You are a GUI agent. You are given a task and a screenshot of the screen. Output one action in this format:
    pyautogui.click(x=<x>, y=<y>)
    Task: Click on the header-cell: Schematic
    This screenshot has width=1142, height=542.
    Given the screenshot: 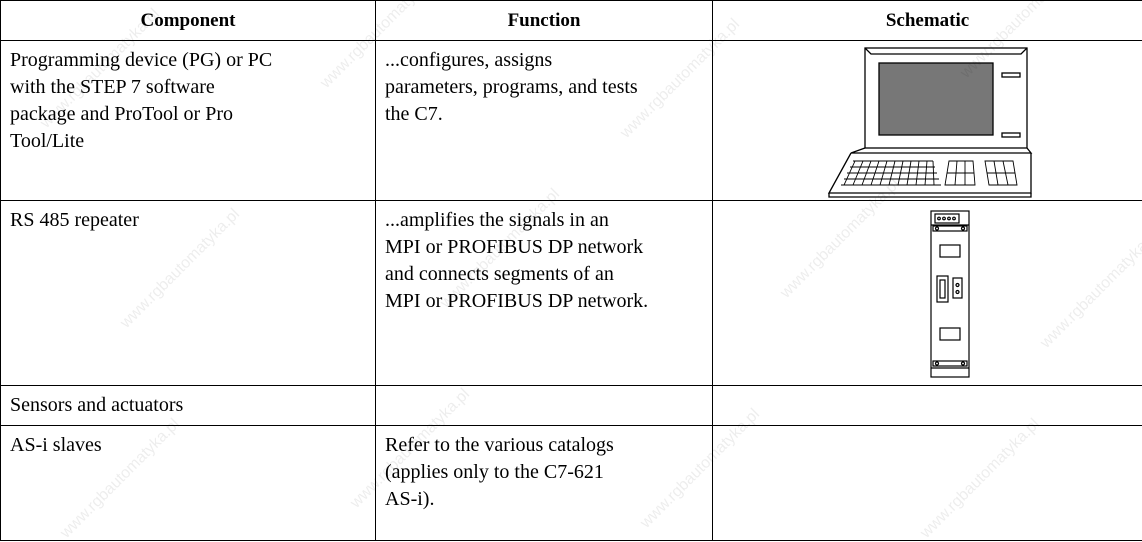 What is the action you would take?
    pyautogui.click(x=927, y=20)
    